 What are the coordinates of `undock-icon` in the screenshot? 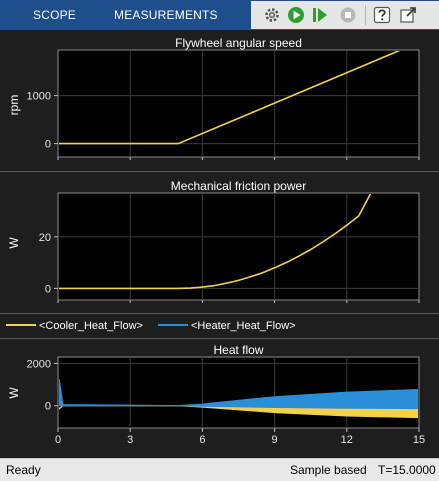 It's located at (408, 15).